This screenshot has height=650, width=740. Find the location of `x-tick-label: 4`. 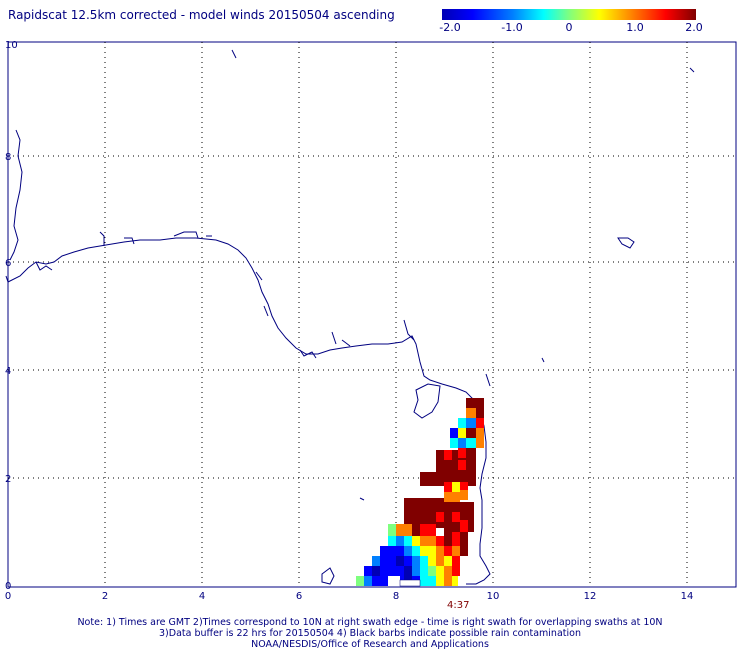

x-tick-label: 4 is located at coordinates (202, 596).